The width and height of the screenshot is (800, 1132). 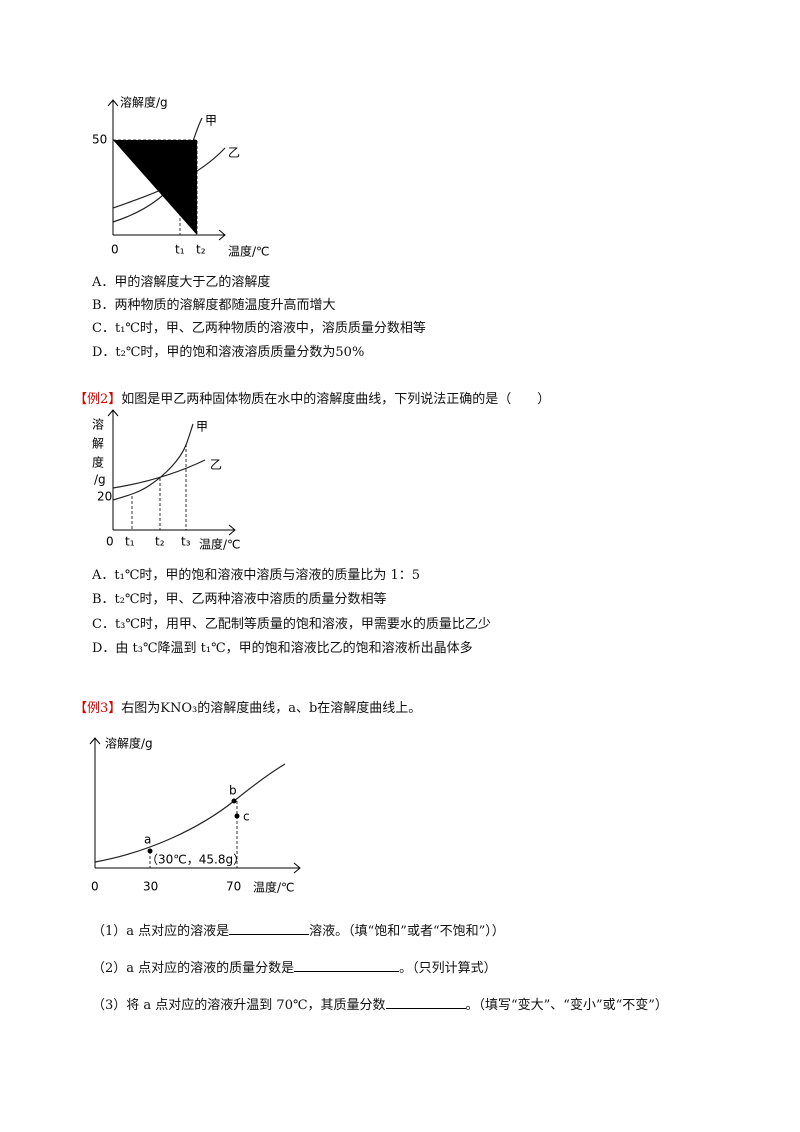 I want to click on option: C．t₁℃时，甲、乙两种物质的溶液中，溶质质量分数相等, so click(x=259, y=328).